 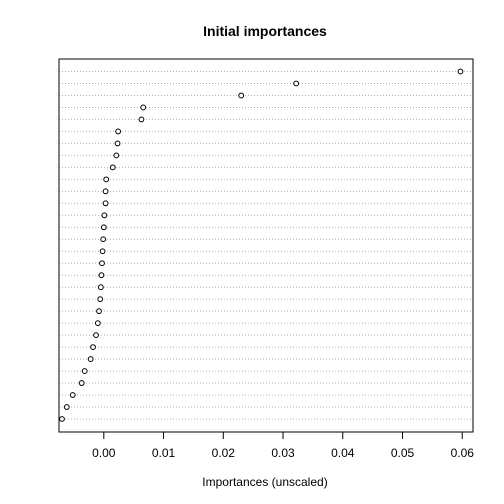 I want to click on x-tick-label: 0.00, so click(x=104, y=453).